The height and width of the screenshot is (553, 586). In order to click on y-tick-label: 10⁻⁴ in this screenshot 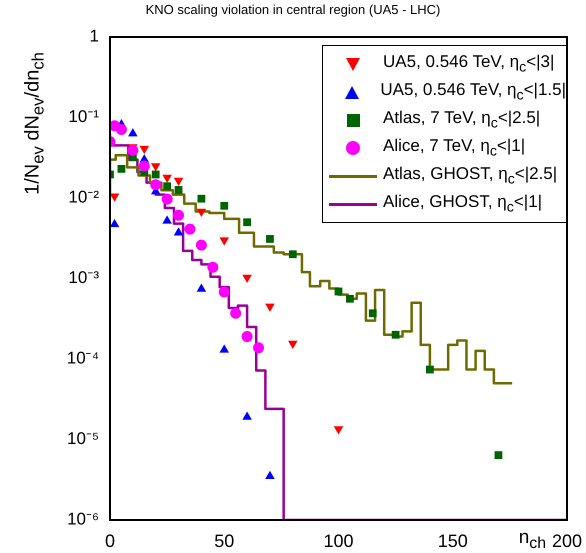, I will do `click(82, 358)`.